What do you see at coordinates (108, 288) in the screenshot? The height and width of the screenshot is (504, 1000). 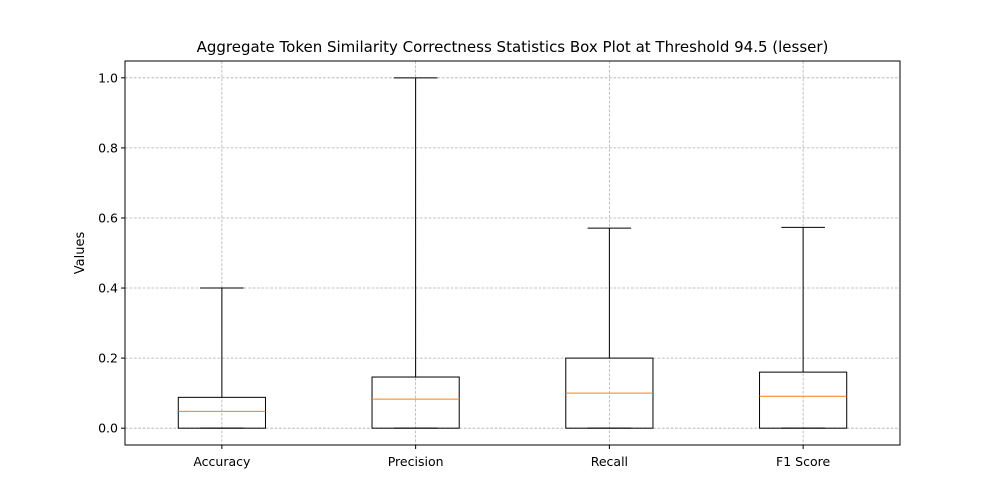 I see `y-tick-label: 0.4` at bounding box center [108, 288].